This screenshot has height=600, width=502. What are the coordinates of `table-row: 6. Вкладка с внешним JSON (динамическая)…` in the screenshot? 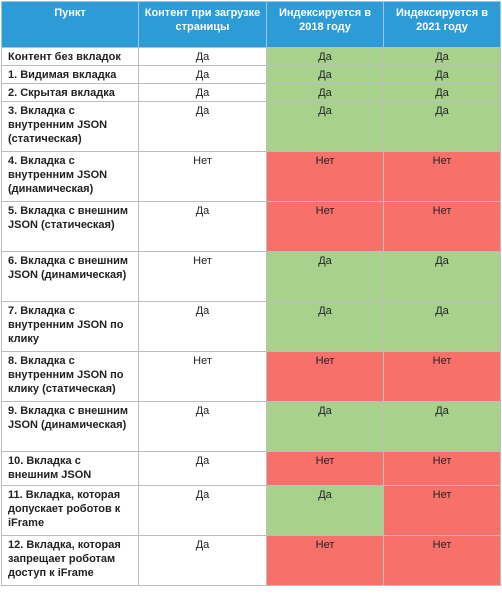 It's located at (251, 276).